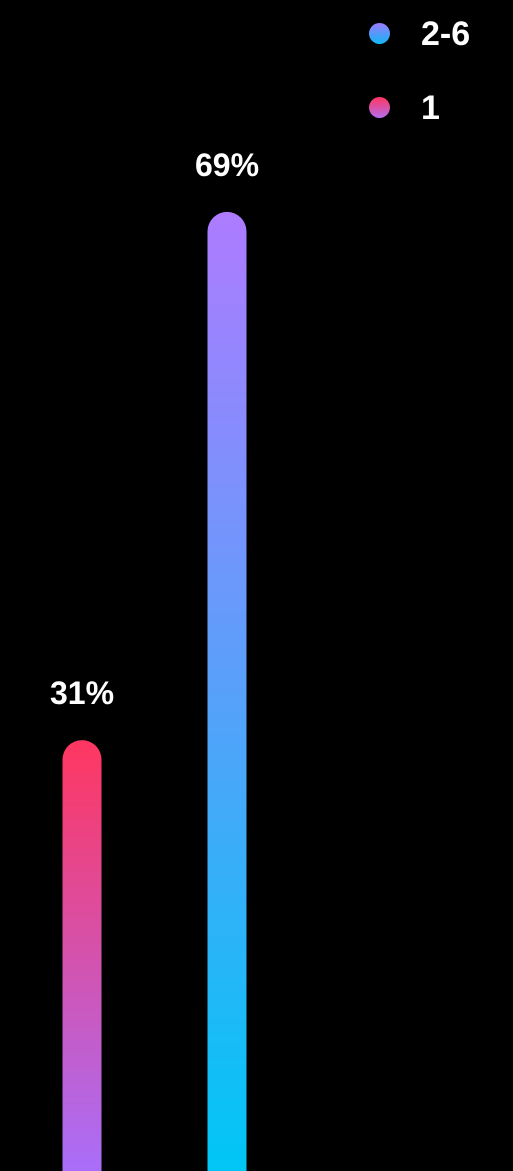 The width and height of the screenshot is (513, 1171). I want to click on legend-item-1: 1, so click(436, 108).